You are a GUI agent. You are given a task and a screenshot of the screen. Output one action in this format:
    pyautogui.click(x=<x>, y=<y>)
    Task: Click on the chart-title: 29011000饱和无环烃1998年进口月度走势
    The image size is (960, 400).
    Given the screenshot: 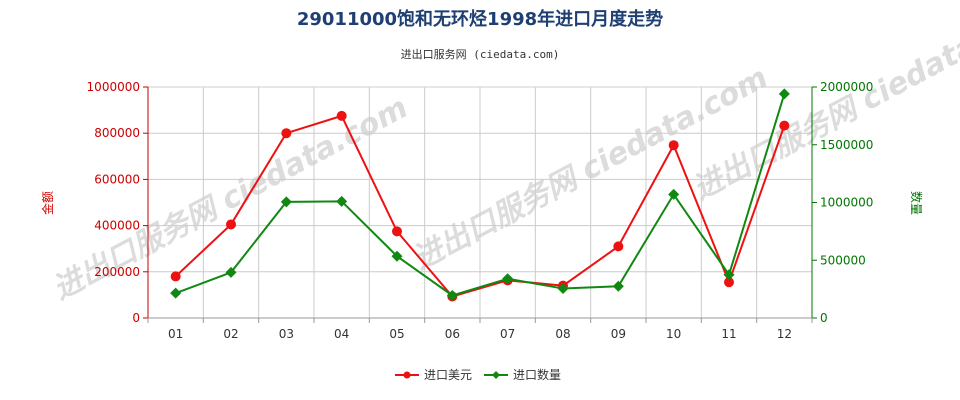 What is the action you would take?
    pyautogui.click(x=480, y=19)
    